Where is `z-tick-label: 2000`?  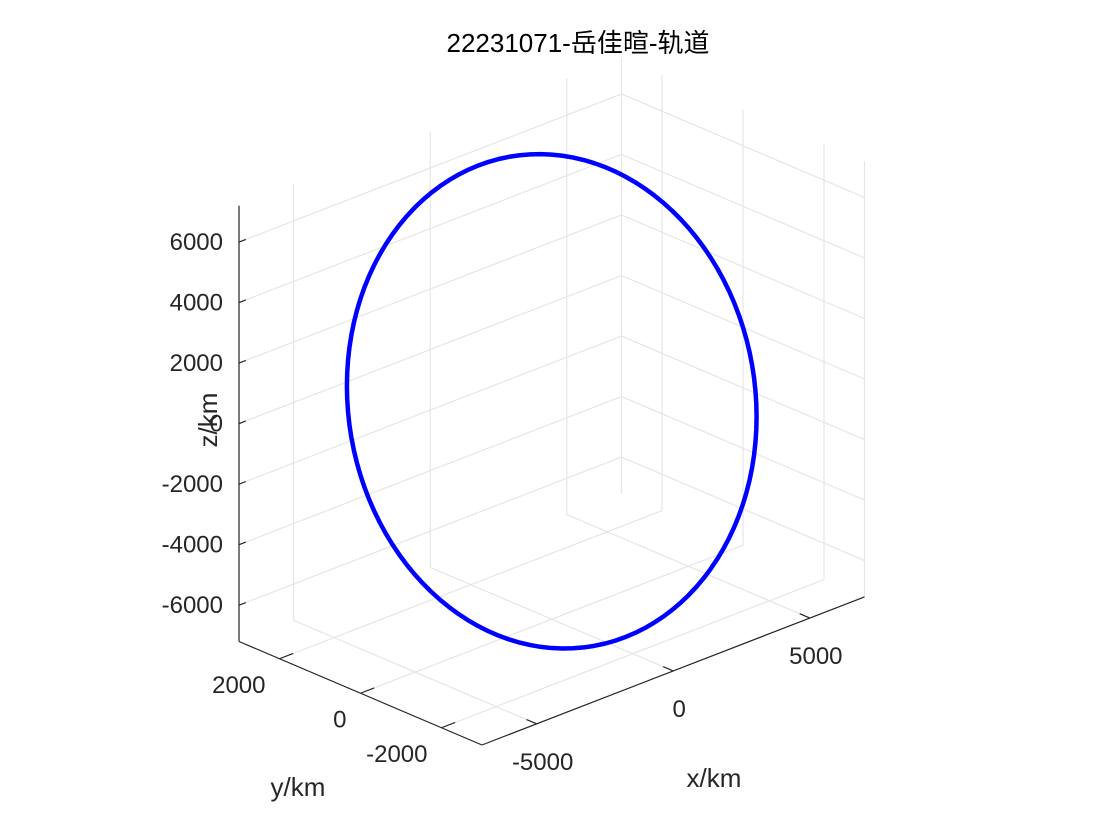
z-tick-label: 2000 is located at coordinates (196, 363).